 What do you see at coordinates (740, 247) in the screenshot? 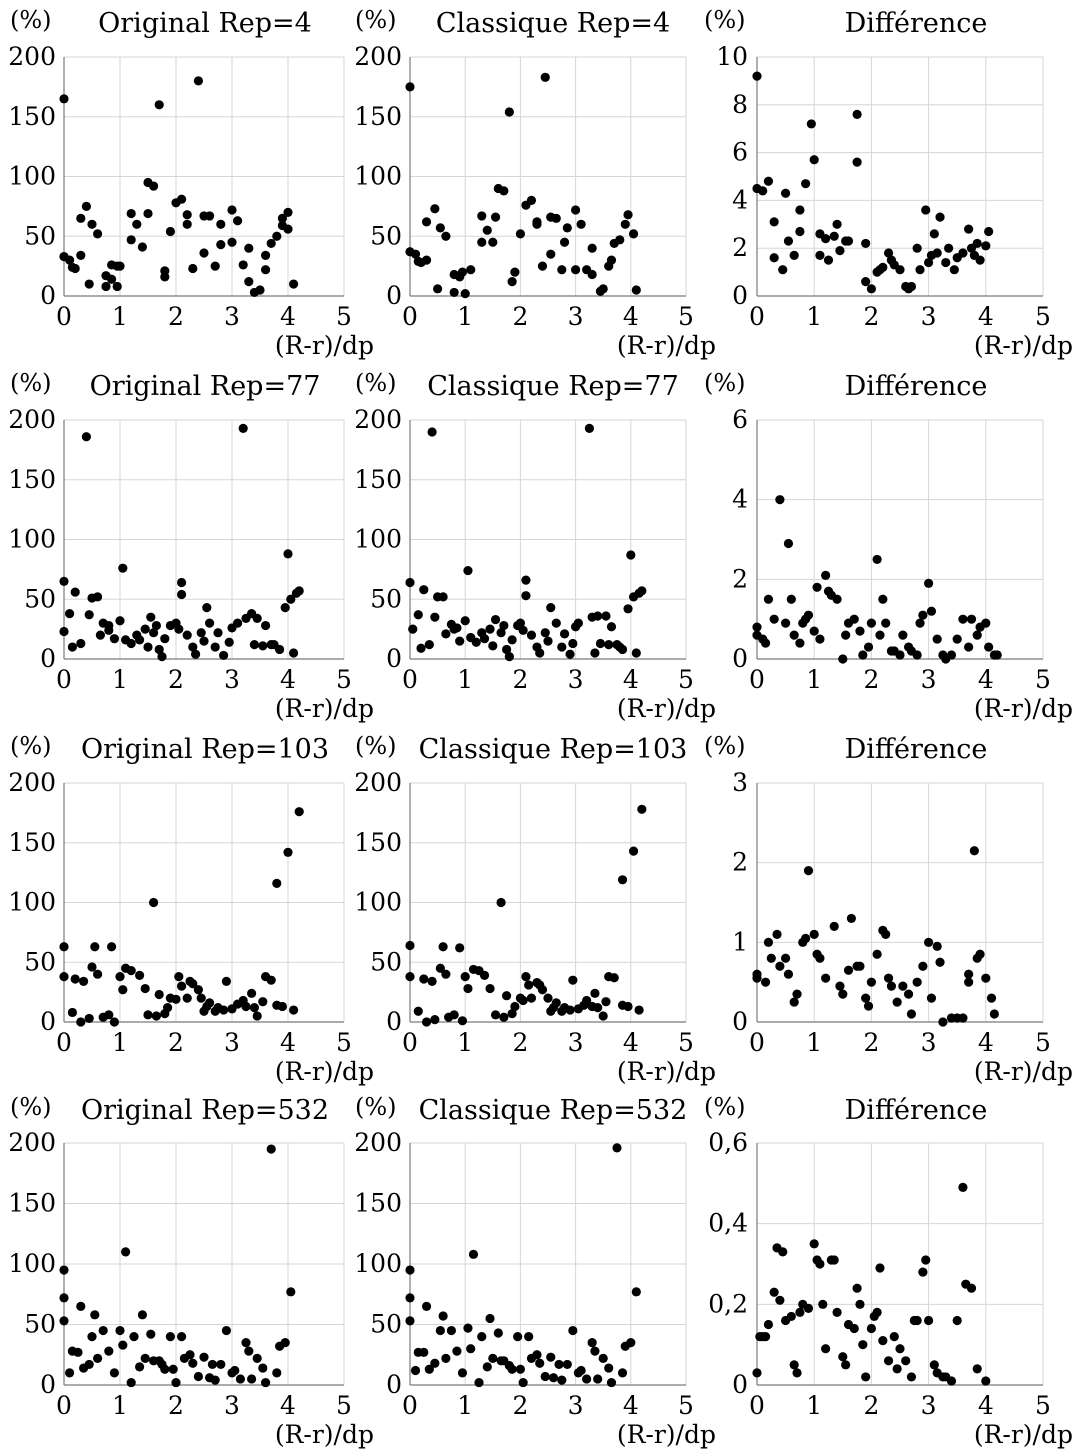
I see `y-tick-label: 2` at bounding box center [740, 247].